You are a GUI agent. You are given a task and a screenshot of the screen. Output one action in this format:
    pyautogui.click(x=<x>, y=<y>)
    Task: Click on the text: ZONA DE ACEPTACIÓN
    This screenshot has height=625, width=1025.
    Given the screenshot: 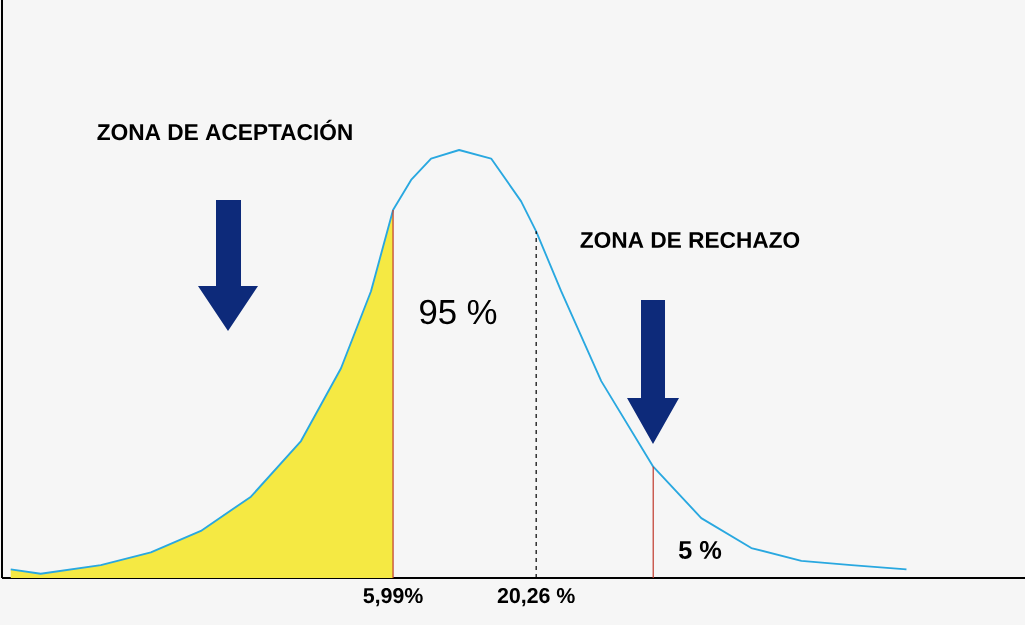 What is the action you would take?
    pyautogui.click(x=224, y=130)
    